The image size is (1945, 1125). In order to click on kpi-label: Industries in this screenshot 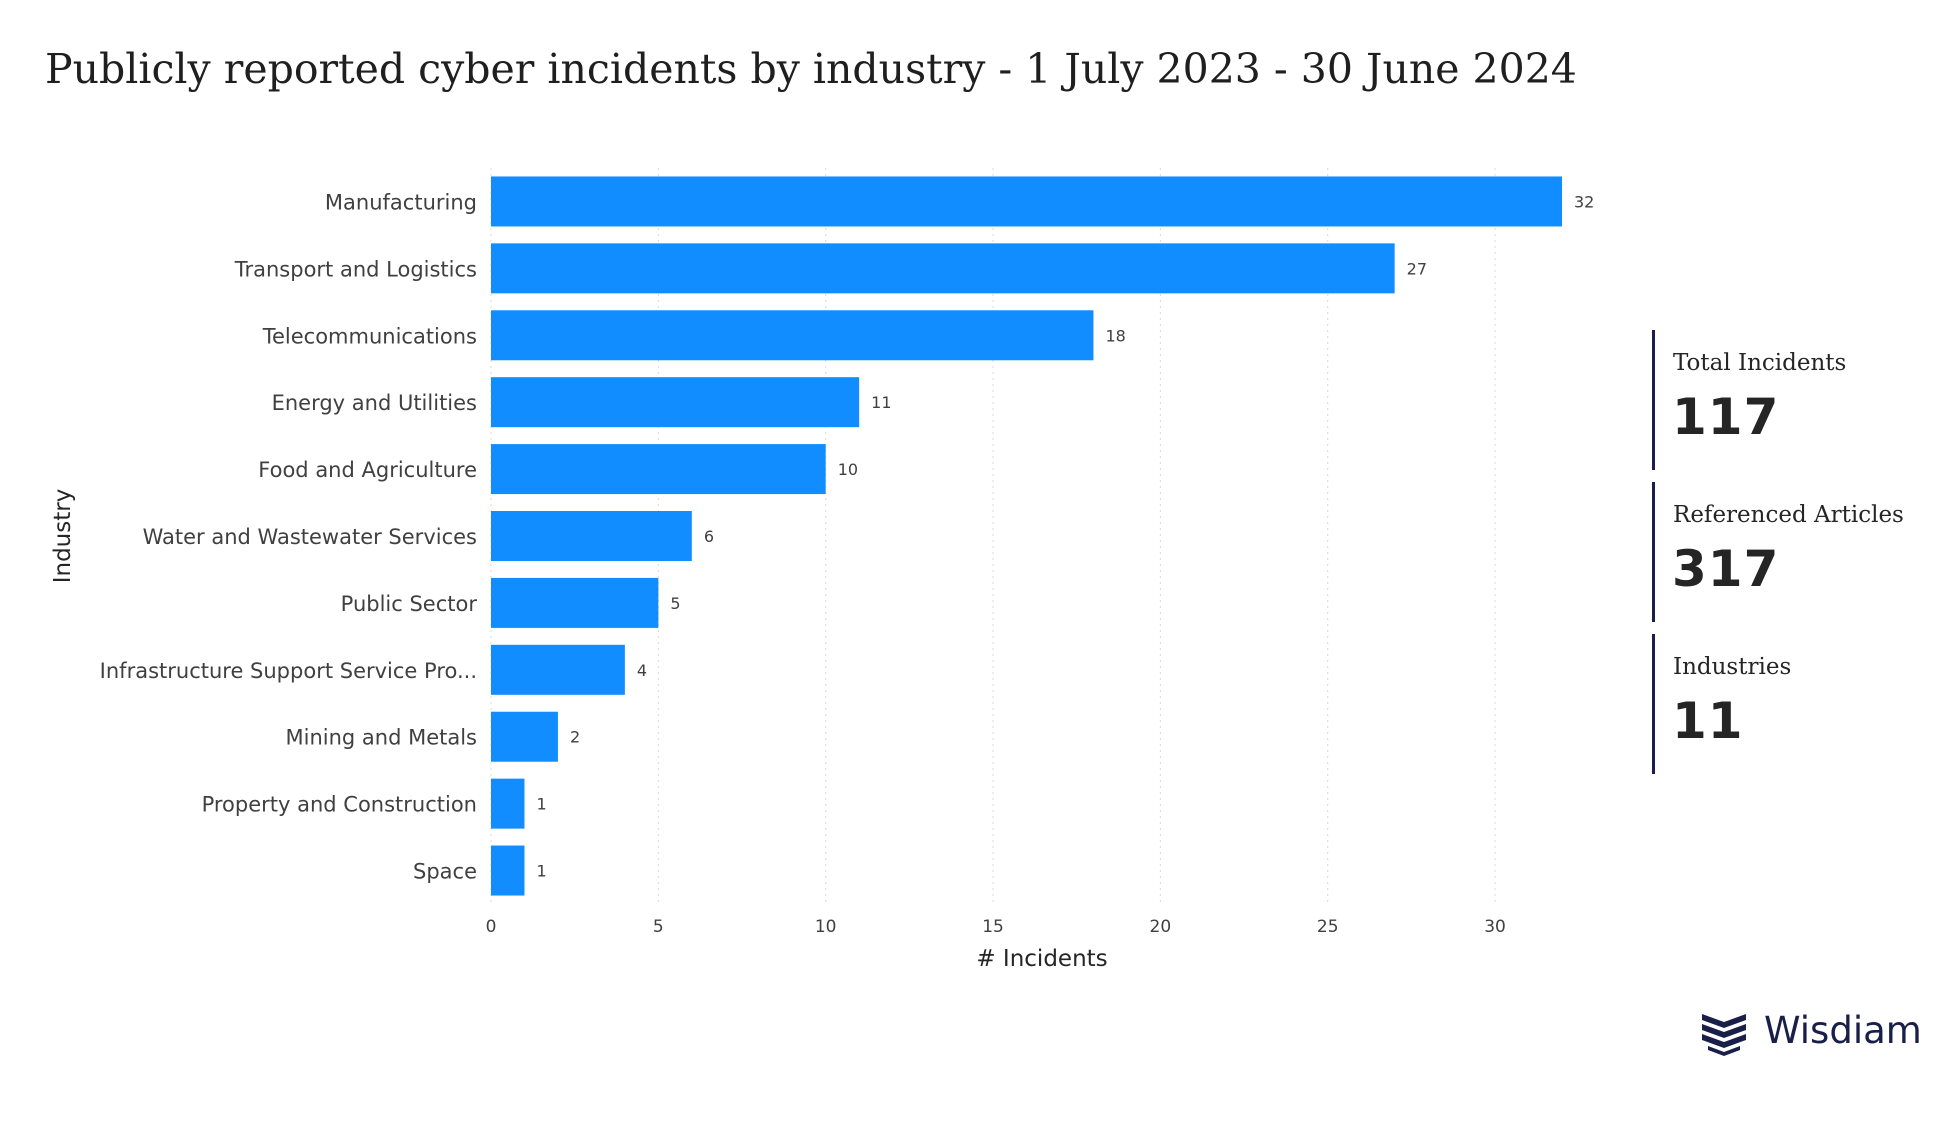, I will do `click(1732, 667)`.